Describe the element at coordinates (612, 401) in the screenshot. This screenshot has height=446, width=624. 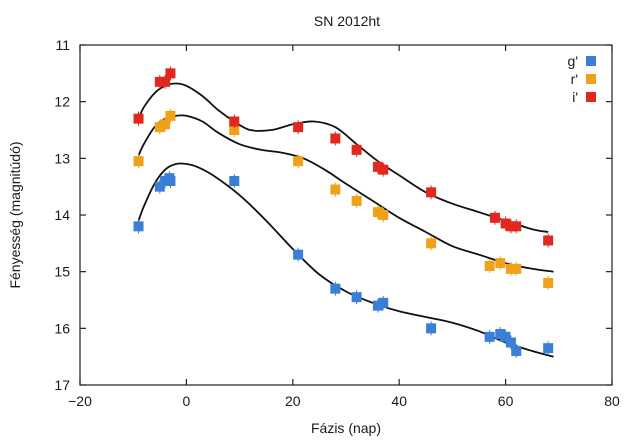
I see `x-tick-label: 80` at that location.